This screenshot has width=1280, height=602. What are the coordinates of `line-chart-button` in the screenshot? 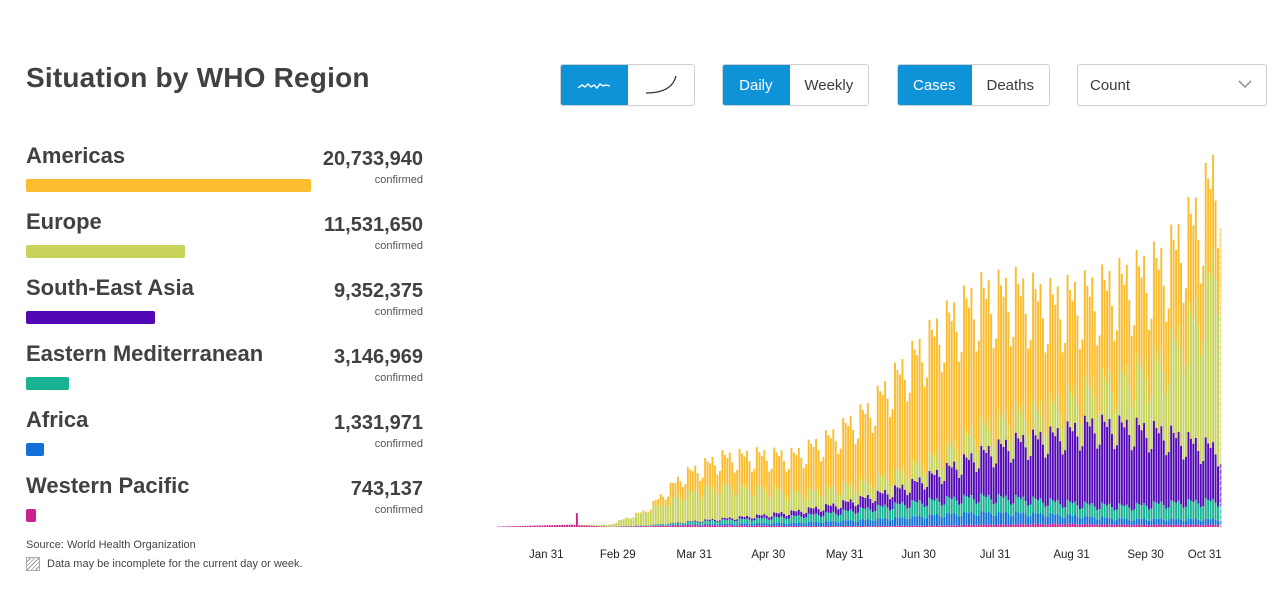 It's located at (660, 85).